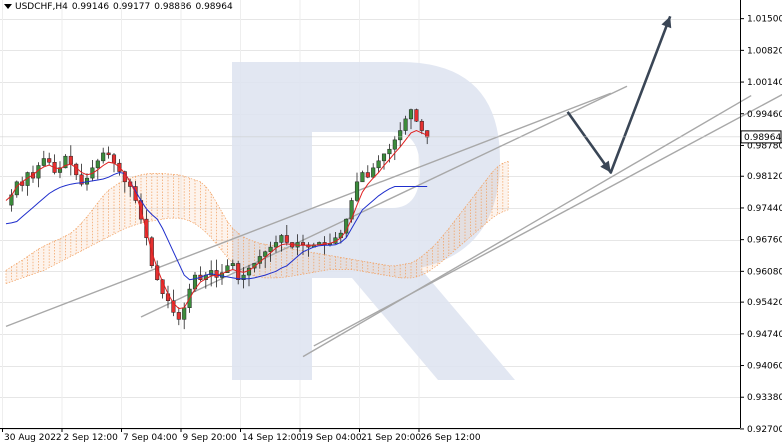 Image resolution: width=782 pixels, height=444 pixels. What do you see at coordinates (764, 272) in the screenshot?
I see `price-tick-label: 0.96080` at bounding box center [764, 272].